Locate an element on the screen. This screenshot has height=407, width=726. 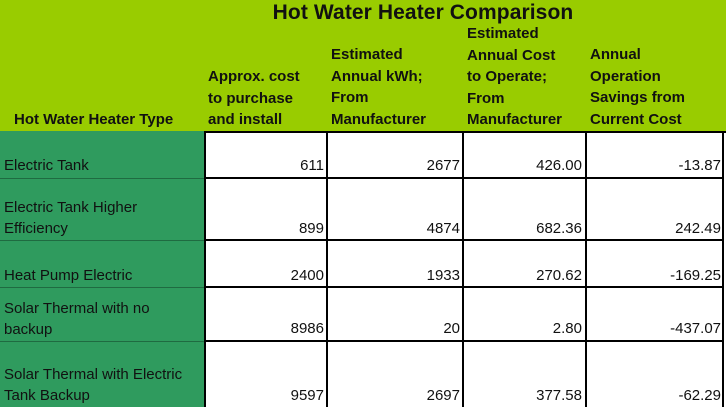
type-cell-line: Solar Thermal with Electric is located at coordinates (93, 374).